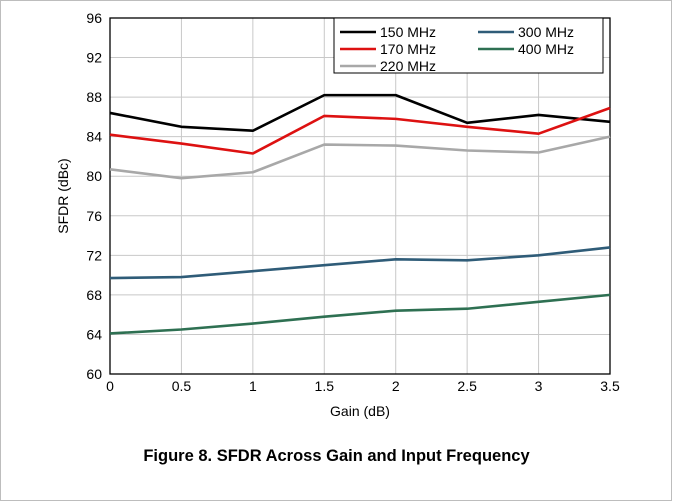 The height and width of the screenshot is (502, 673). Describe the element at coordinates (63, 195) in the screenshot. I see `y-axis-label: SFDR (dBc)` at that location.